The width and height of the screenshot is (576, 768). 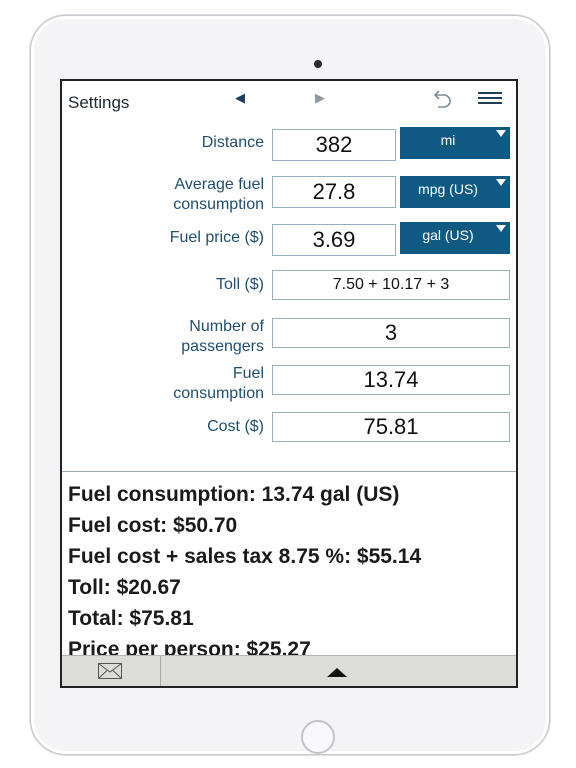 I want to click on fuel-consumption-label: Fuel consumption, so click(x=218, y=384).